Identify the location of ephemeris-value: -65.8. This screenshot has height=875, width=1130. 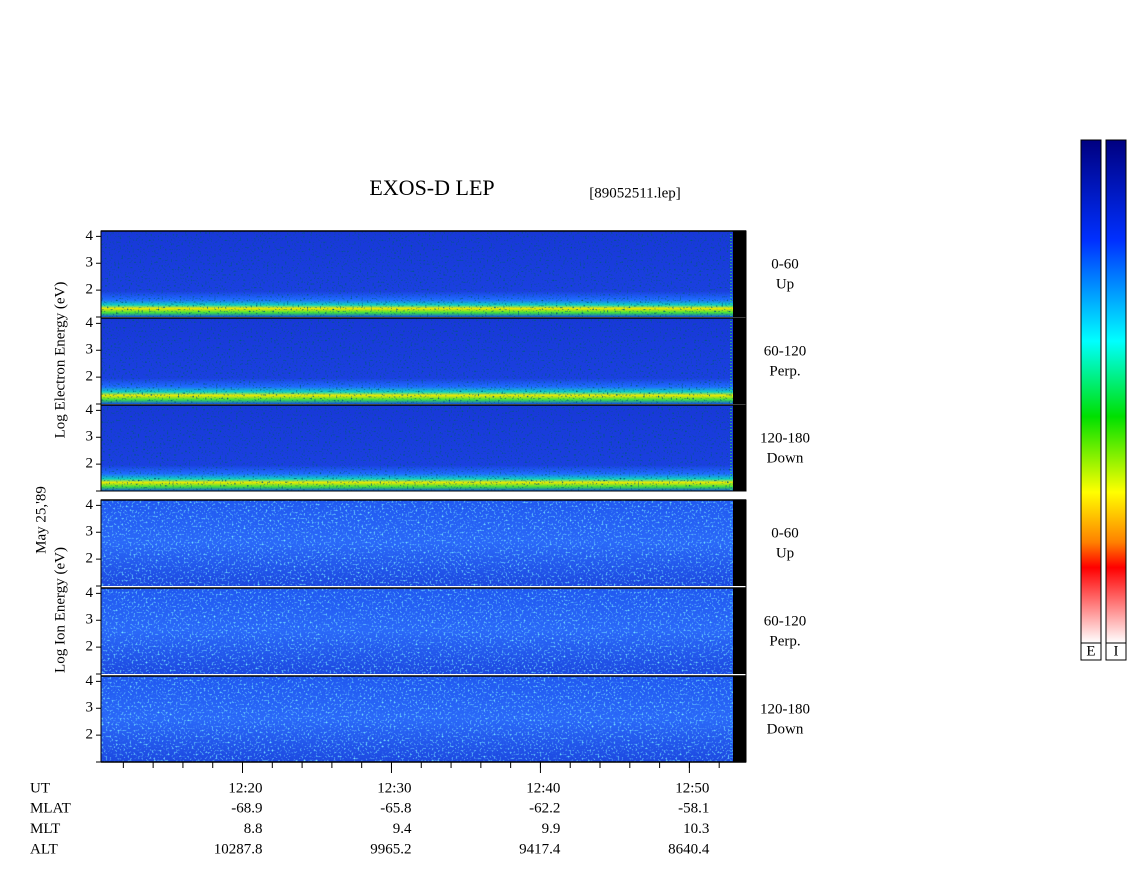
(395, 808).